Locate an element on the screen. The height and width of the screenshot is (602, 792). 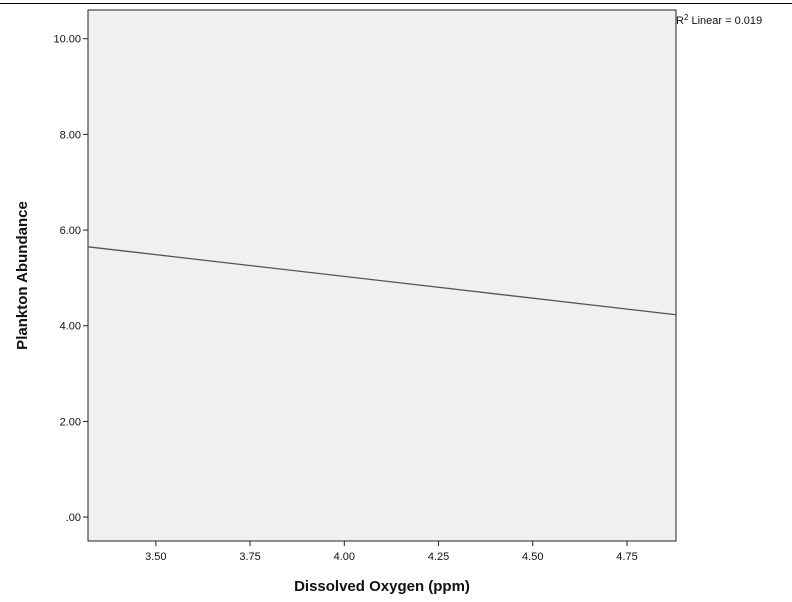
x-axis: 3.50 3.75 4.00 4.25 4.50 4.75 is located at coordinates (391, 552).